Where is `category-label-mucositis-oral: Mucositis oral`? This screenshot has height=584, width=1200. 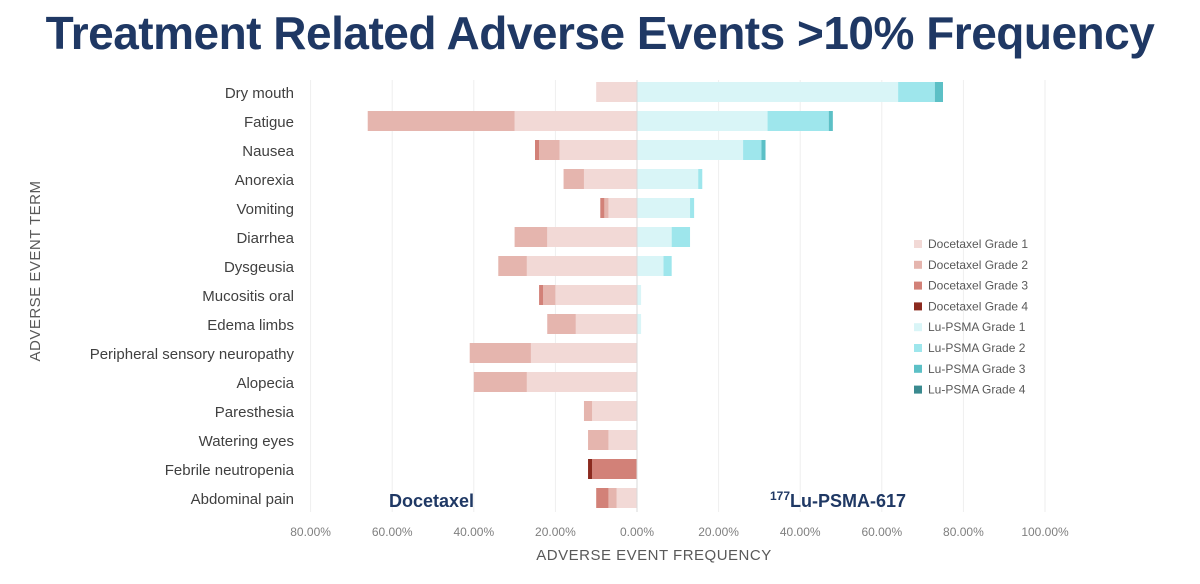 category-label-mucositis-oral: Mucositis oral is located at coordinates (248, 296).